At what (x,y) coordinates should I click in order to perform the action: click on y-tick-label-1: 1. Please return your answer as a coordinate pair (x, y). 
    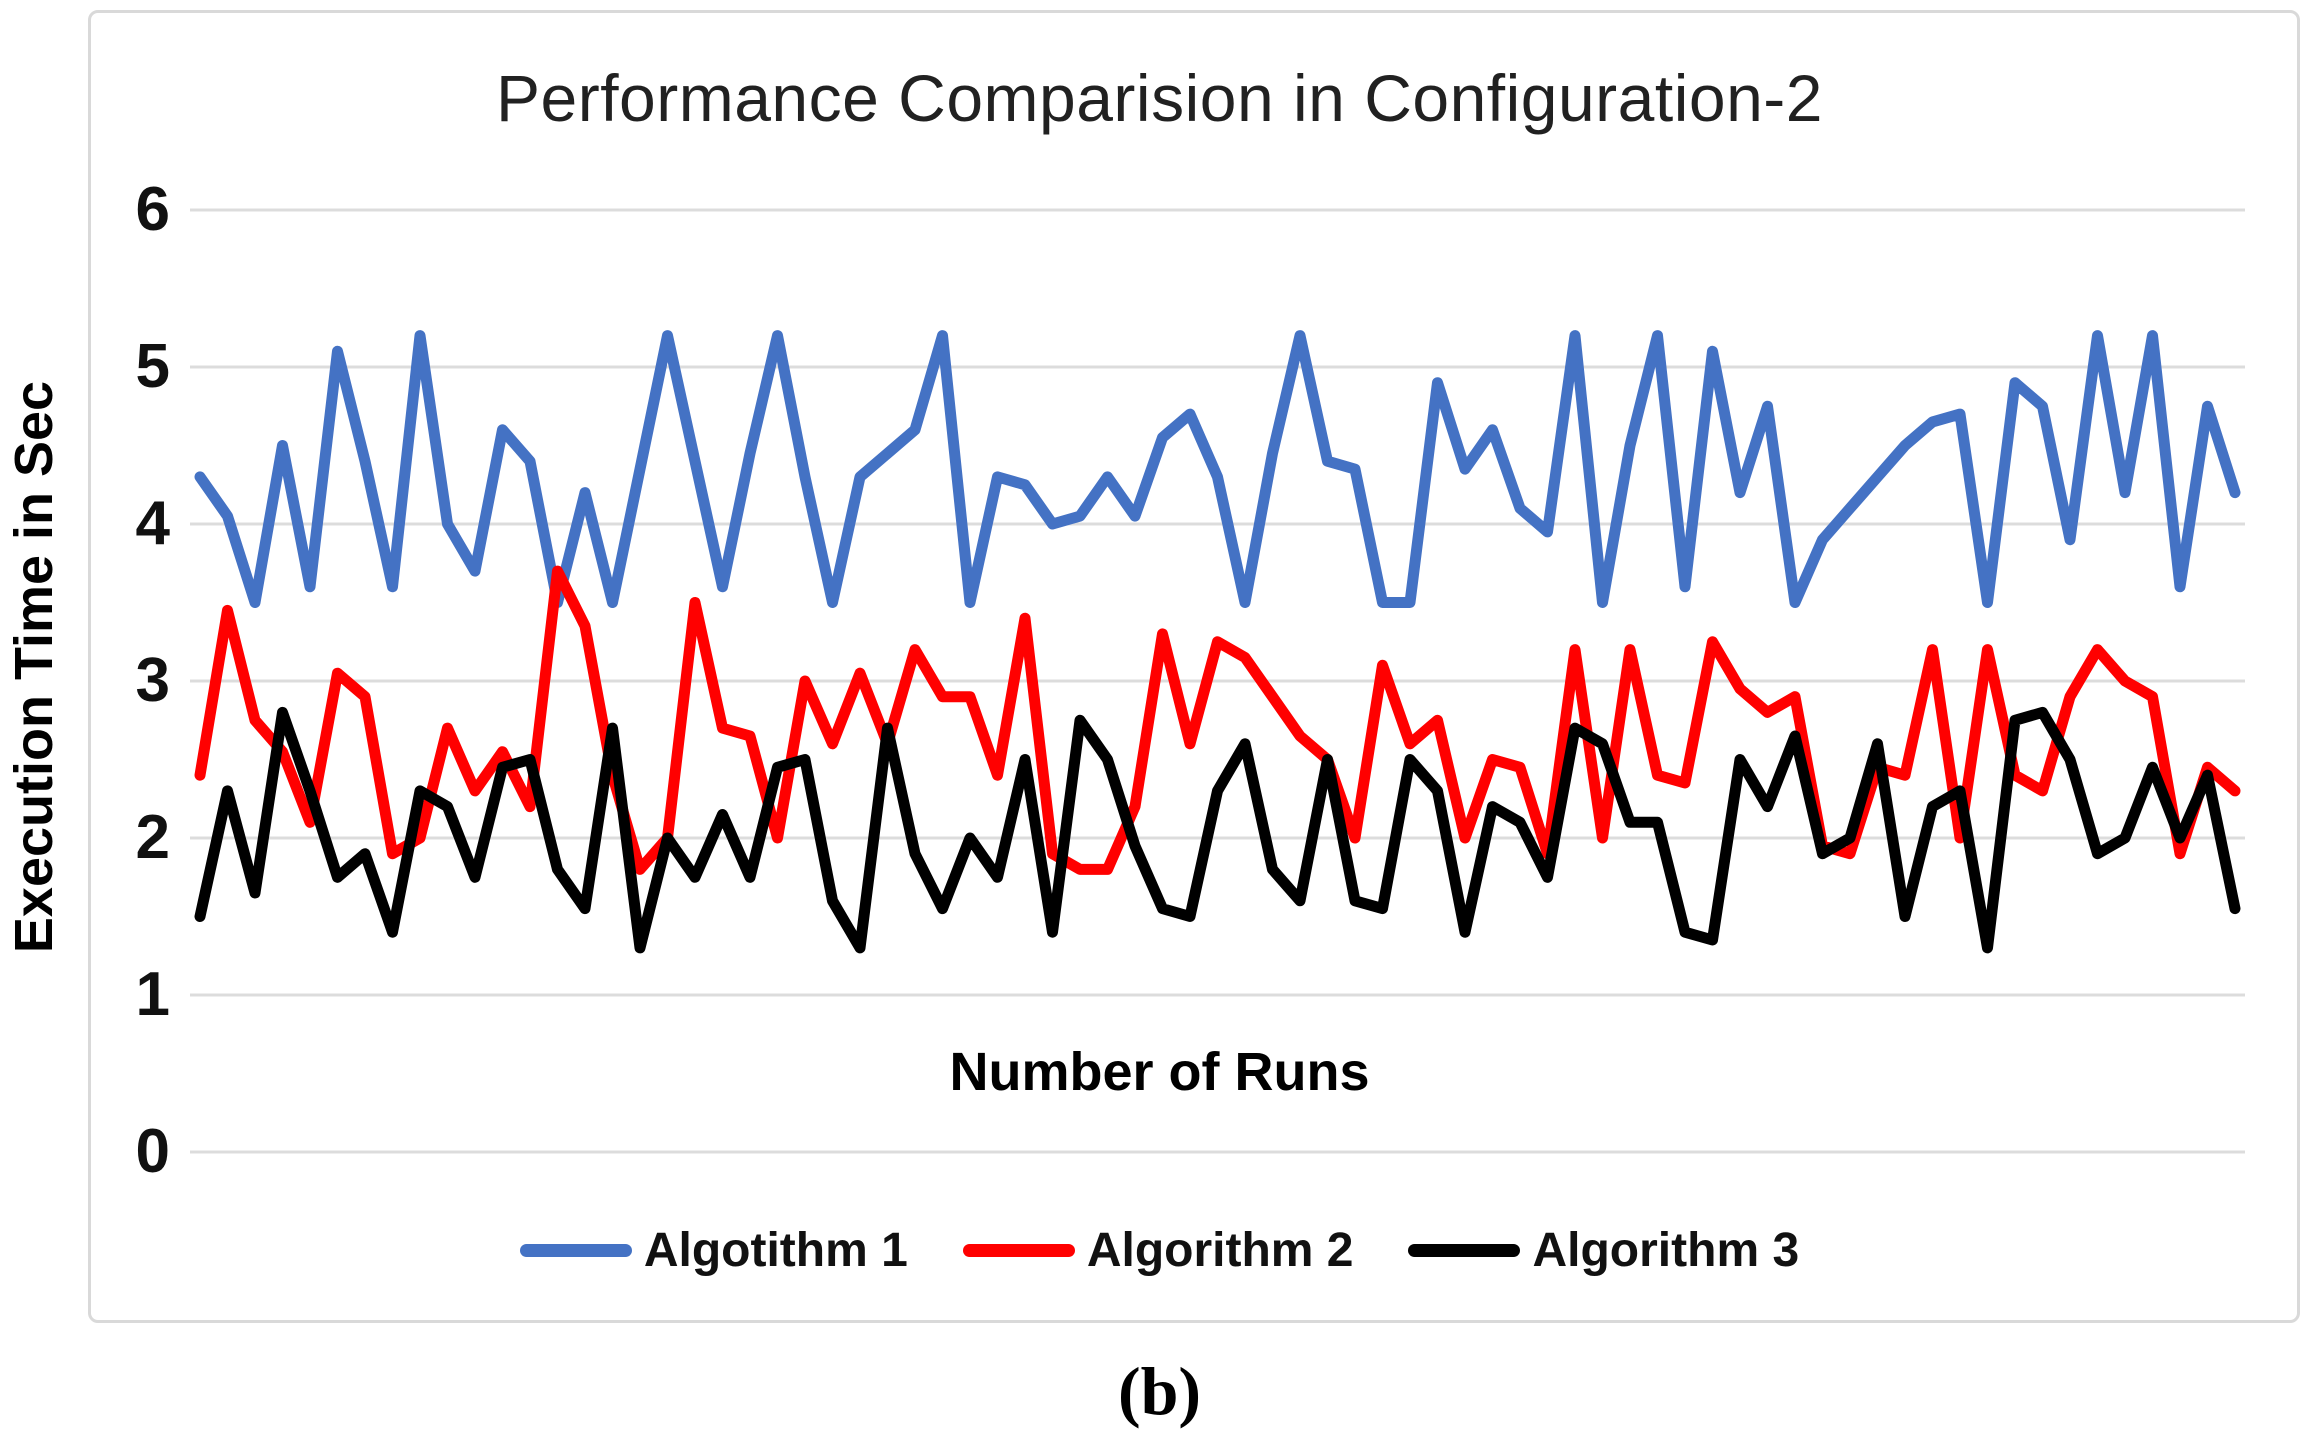
    Looking at the image, I should click on (152, 994).